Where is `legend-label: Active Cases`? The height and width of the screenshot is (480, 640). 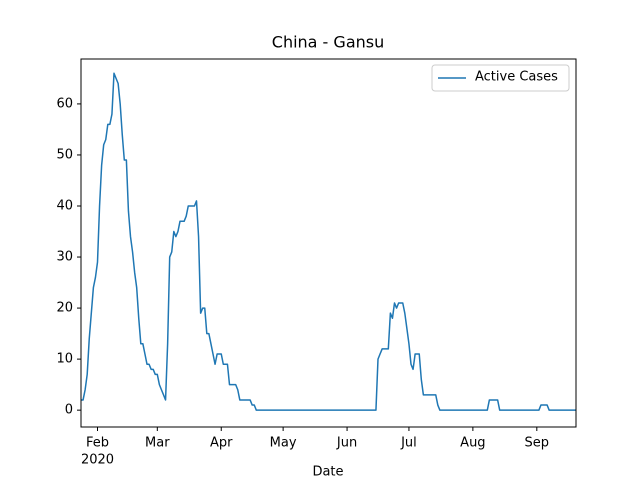 legend-label: Active Cases is located at coordinates (516, 77).